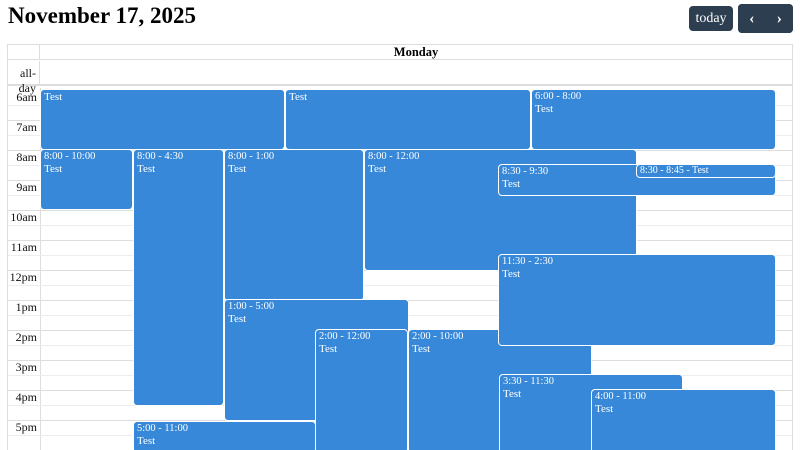 This screenshot has height=450, width=800. What do you see at coordinates (26, 97) in the screenshot?
I see `time-axis-label: 6am` at bounding box center [26, 97].